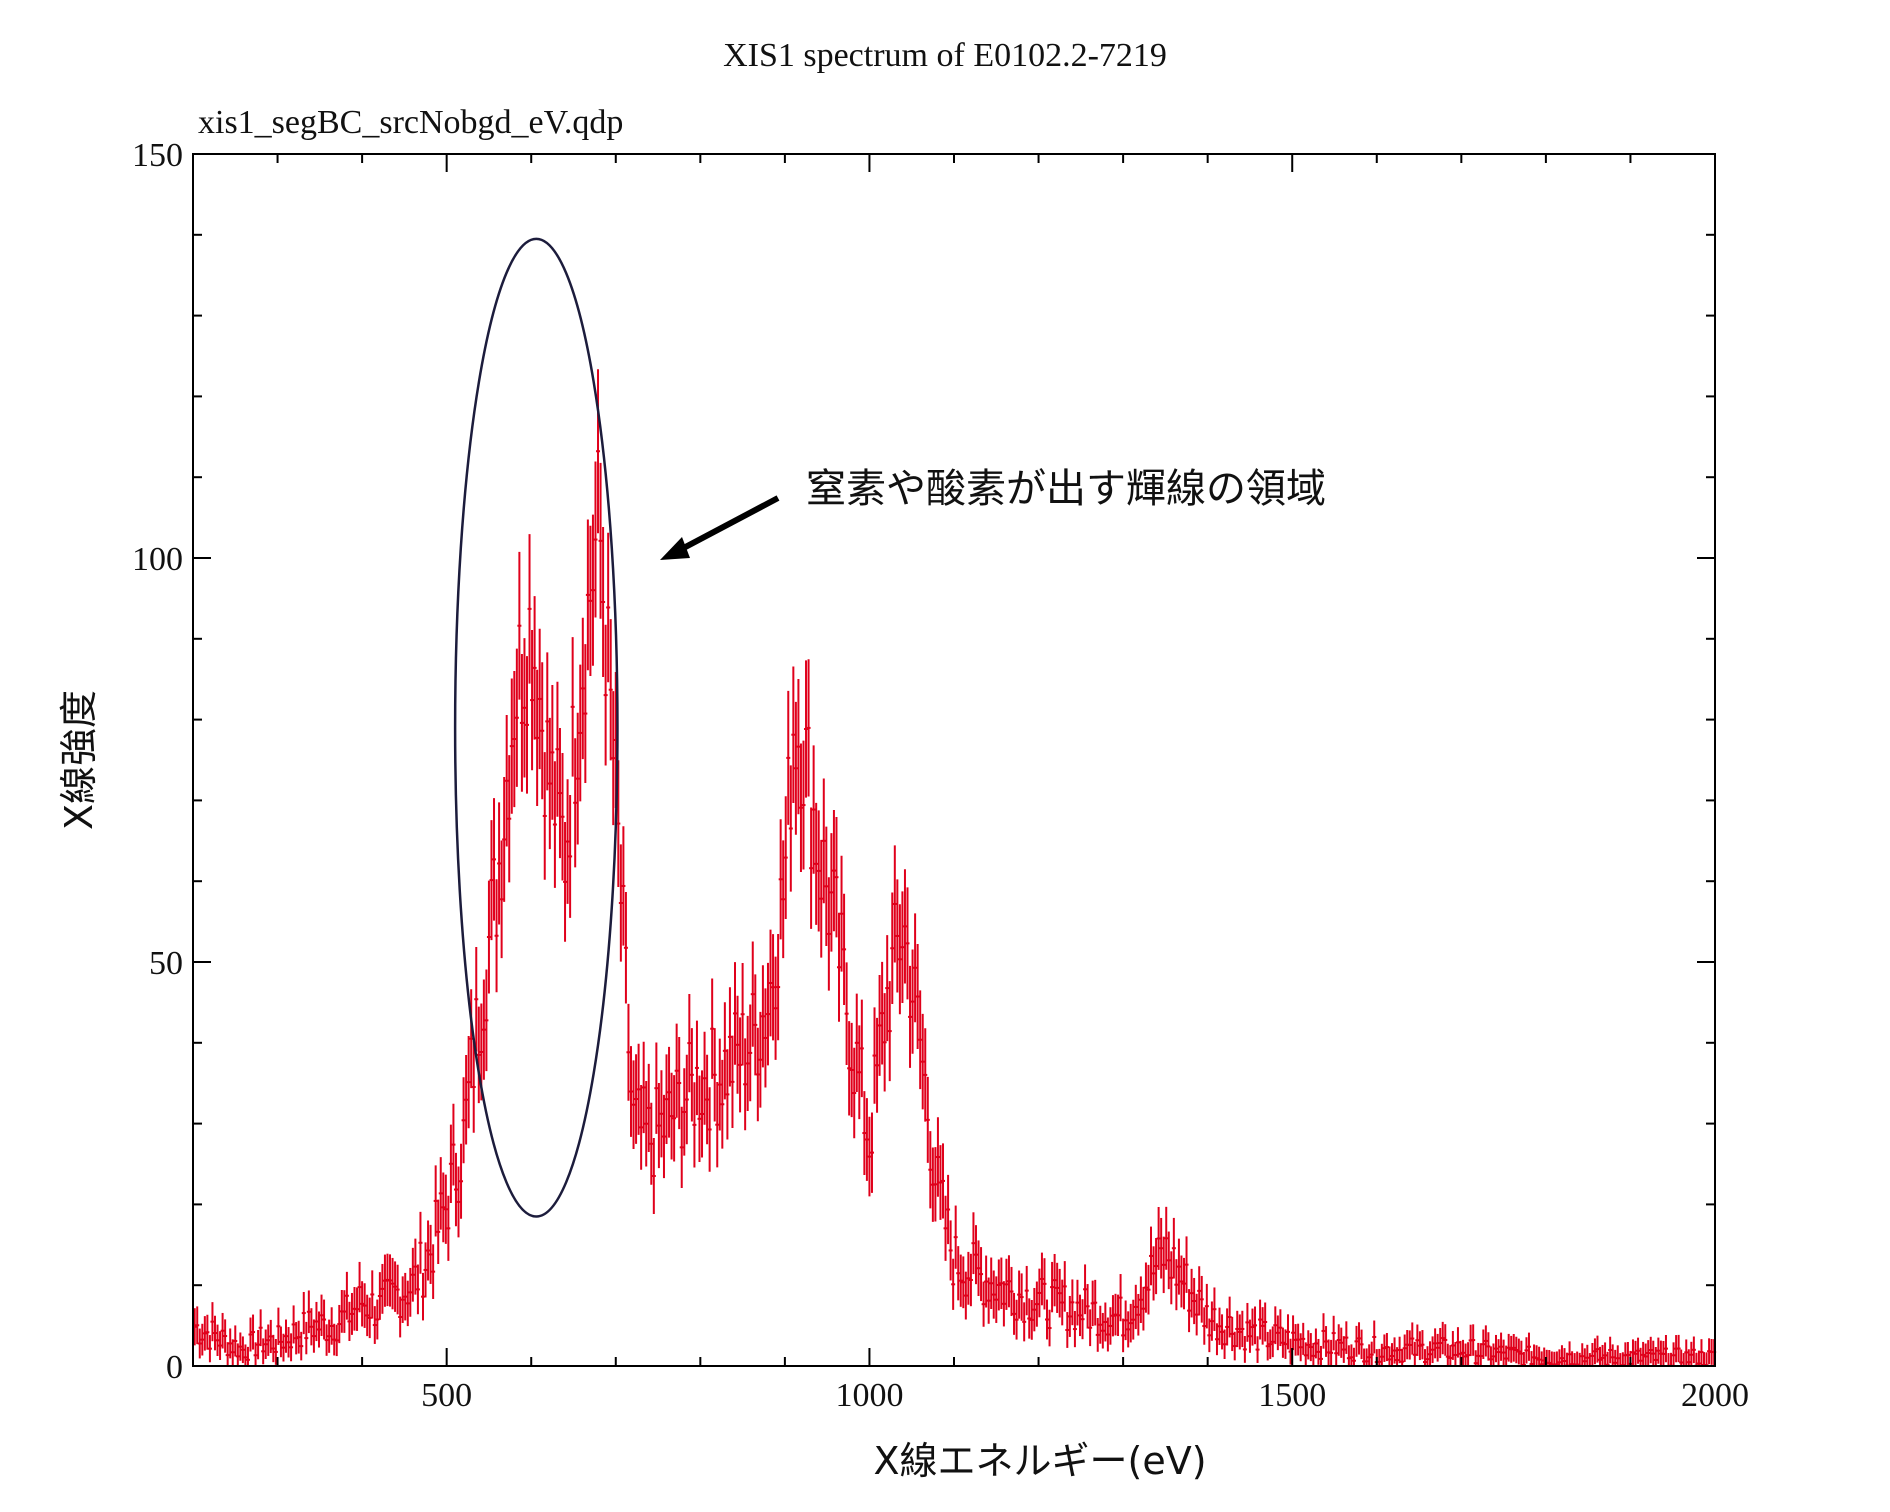 The image size is (1890, 1512). I want to click on y-tick-label: 150, so click(157, 155).